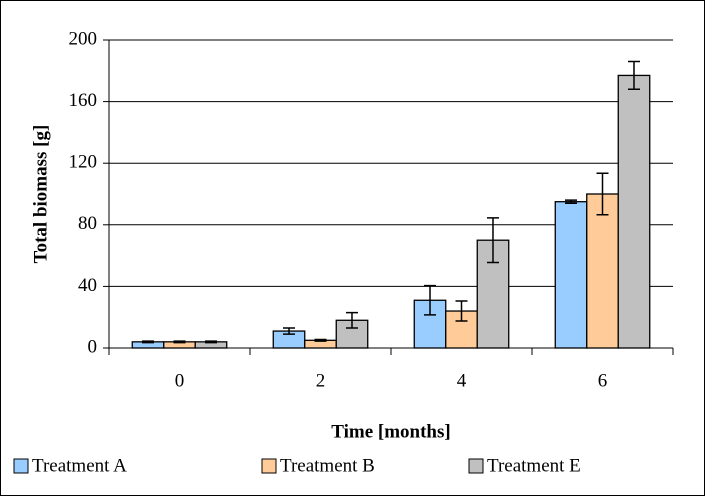 The image size is (706, 497). What do you see at coordinates (321, 380) in the screenshot?
I see `x-tick-label: 2` at bounding box center [321, 380].